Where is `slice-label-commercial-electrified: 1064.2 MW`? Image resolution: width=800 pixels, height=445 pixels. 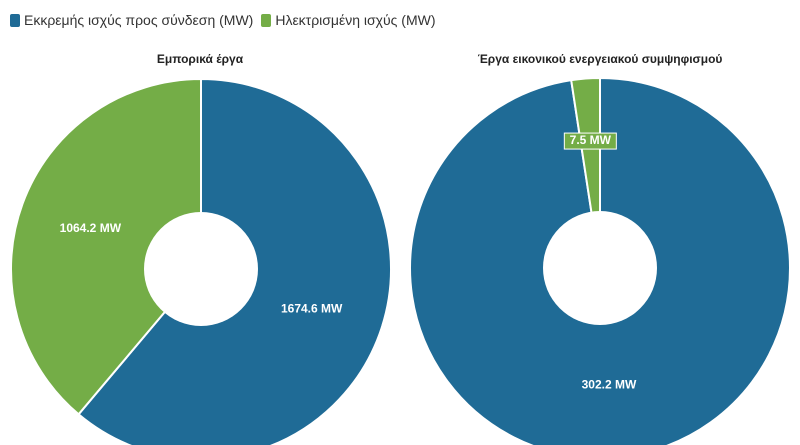 slice-label-commercial-electrified: 1064.2 MW is located at coordinates (91, 228).